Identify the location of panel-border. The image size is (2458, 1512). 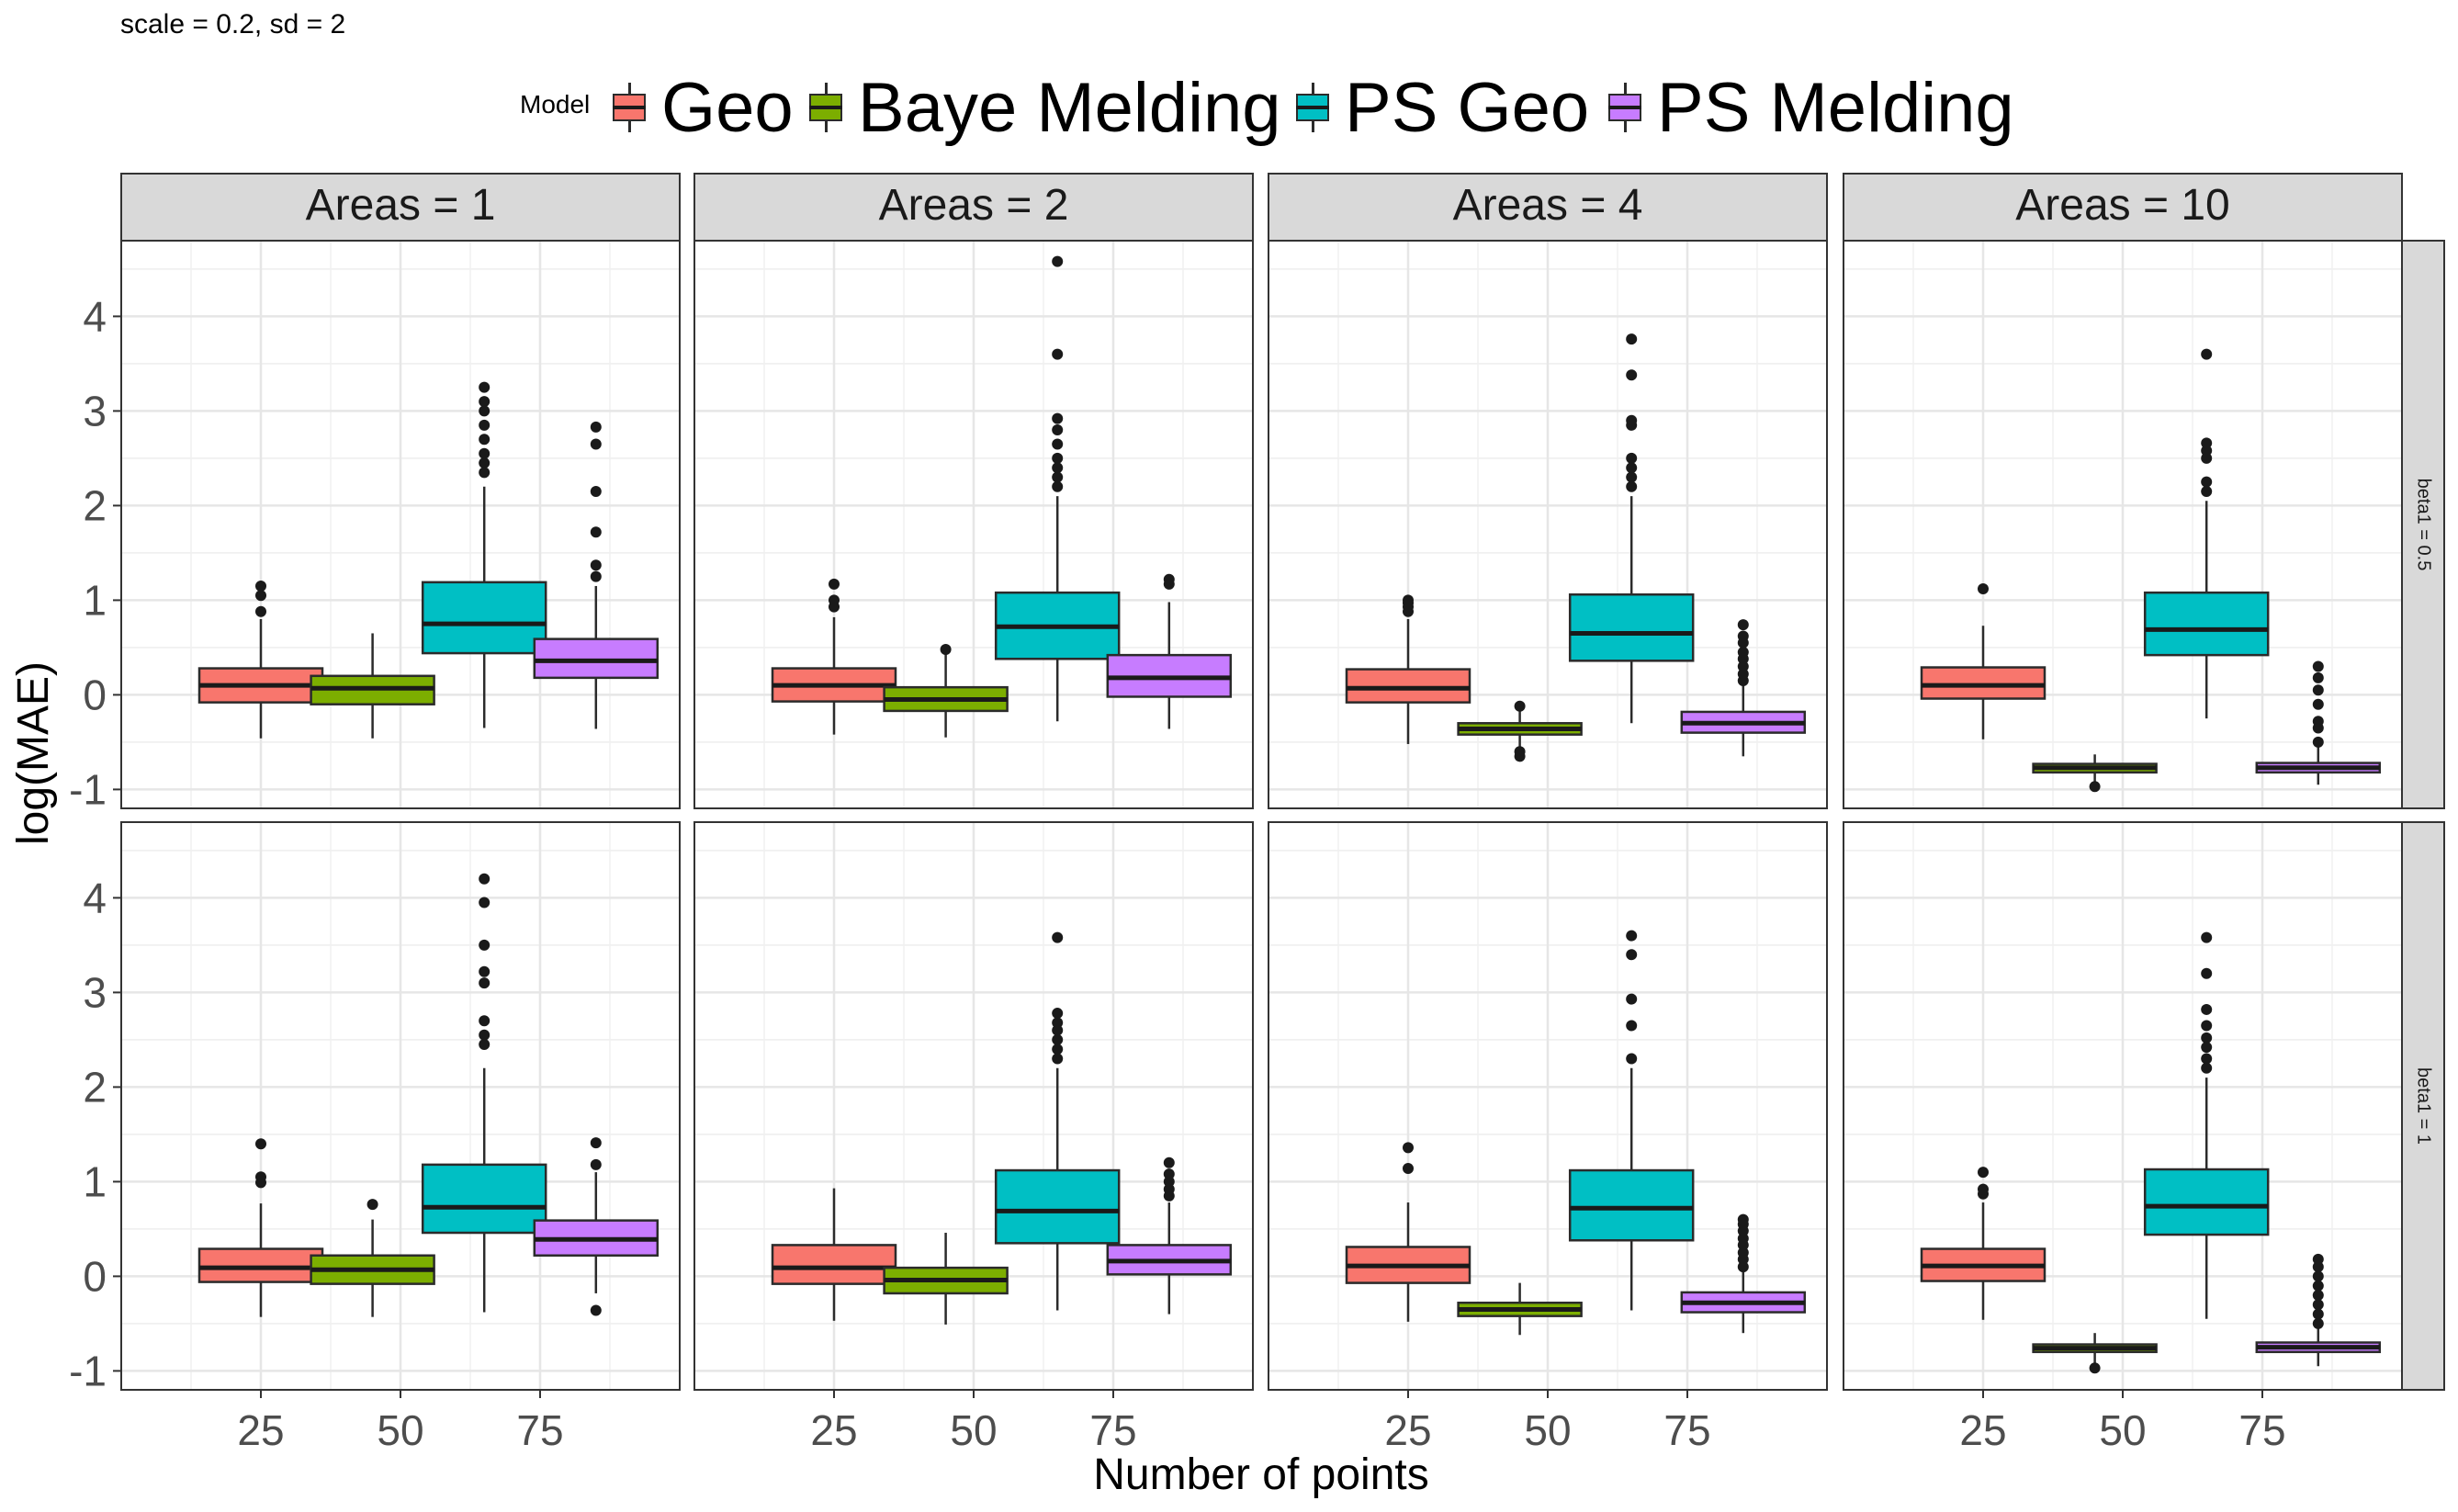
(2123, 524).